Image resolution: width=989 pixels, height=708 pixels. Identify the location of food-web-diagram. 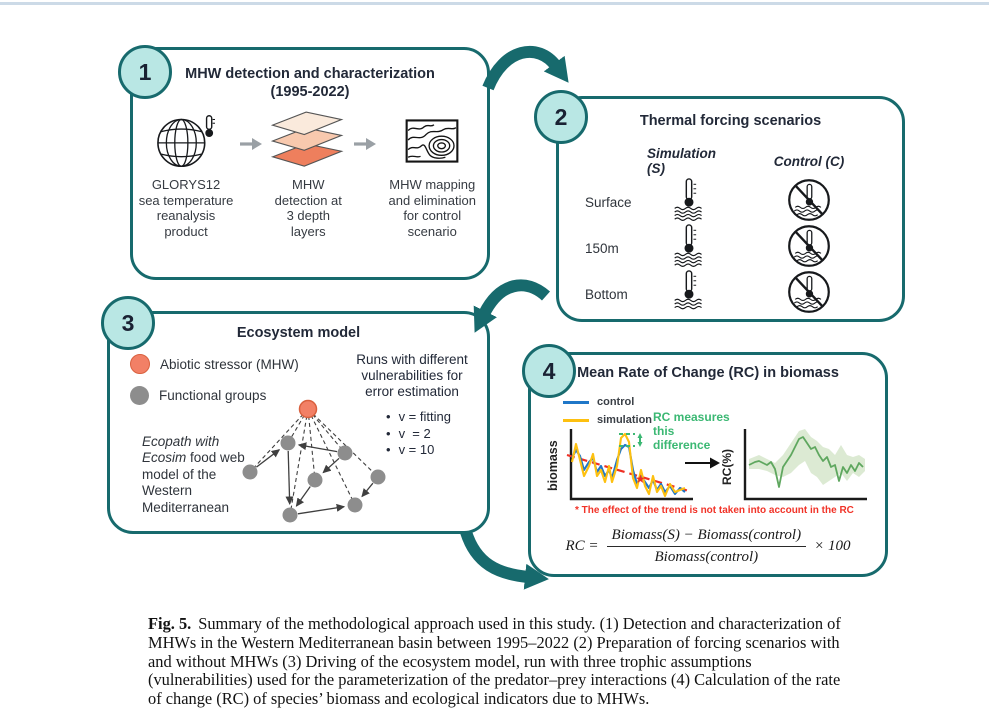
(318, 468).